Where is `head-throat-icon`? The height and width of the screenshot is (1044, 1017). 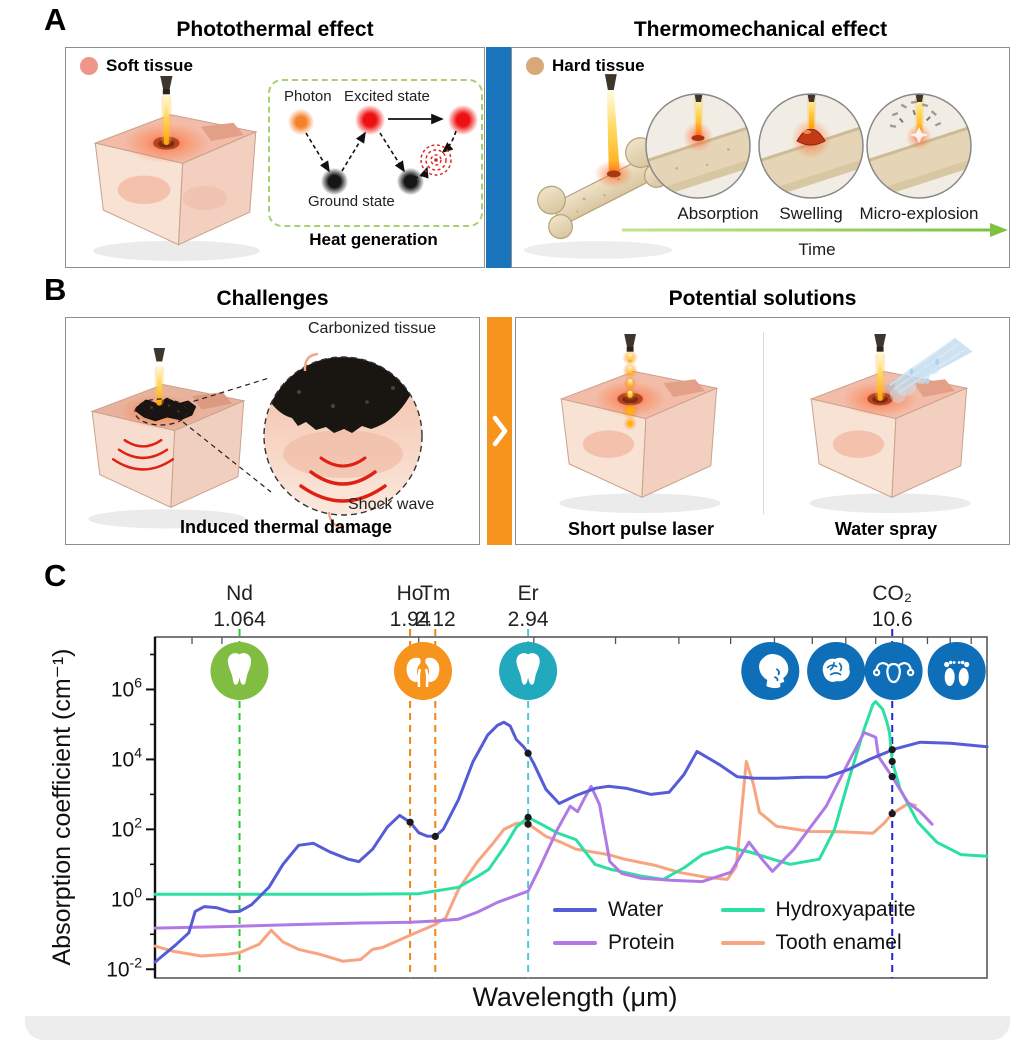
head-throat-icon is located at coordinates (770, 671).